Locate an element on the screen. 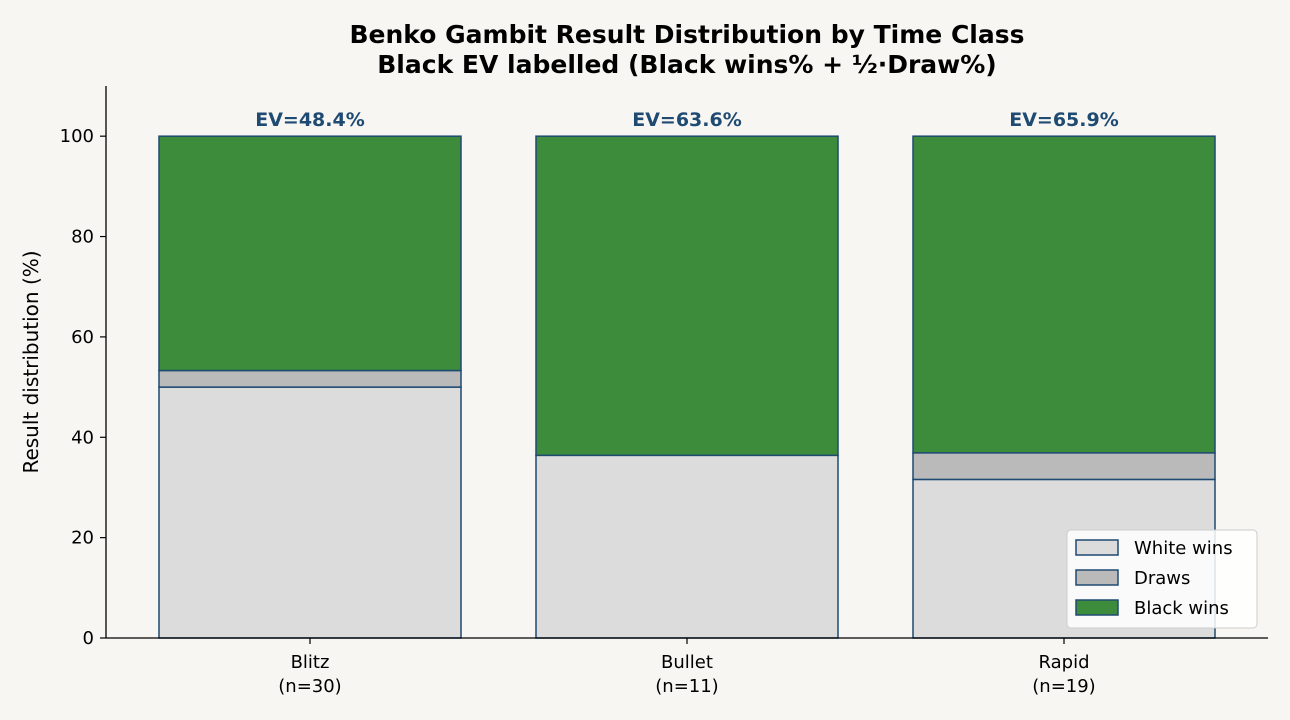  bar-segment-black-wins-blitz is located at coordinates (310, 253).